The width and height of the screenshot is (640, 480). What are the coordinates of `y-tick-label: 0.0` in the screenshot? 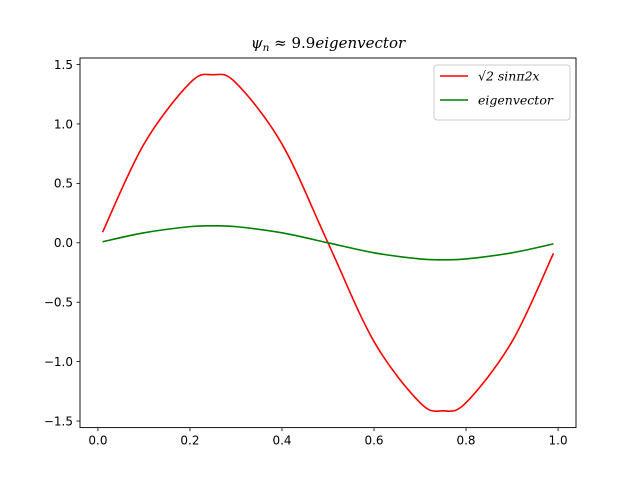 It's located at (63, 243).